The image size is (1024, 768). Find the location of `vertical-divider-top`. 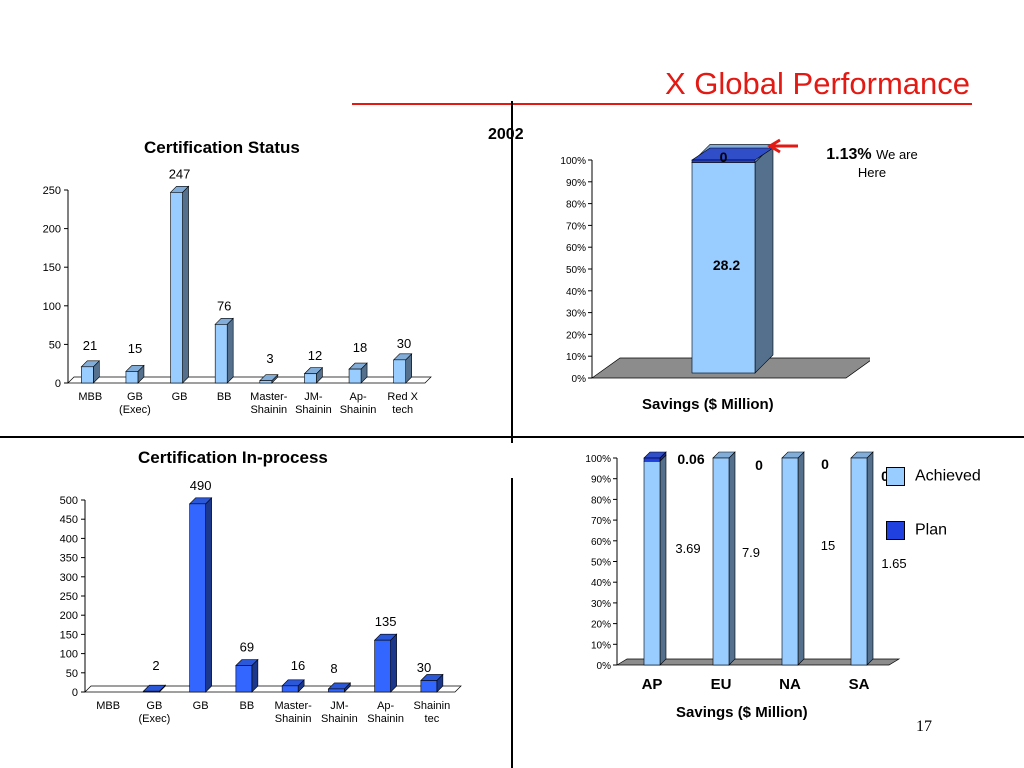

vertical-divider-top is located at coordinates (512, 272).